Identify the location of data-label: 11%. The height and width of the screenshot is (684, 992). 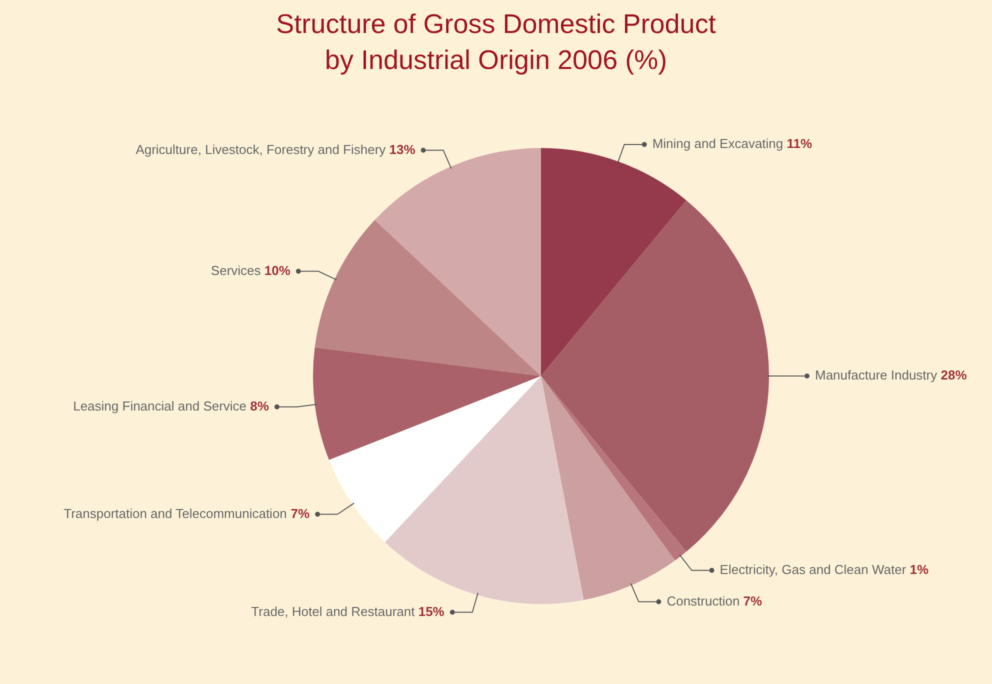
(799, 144).